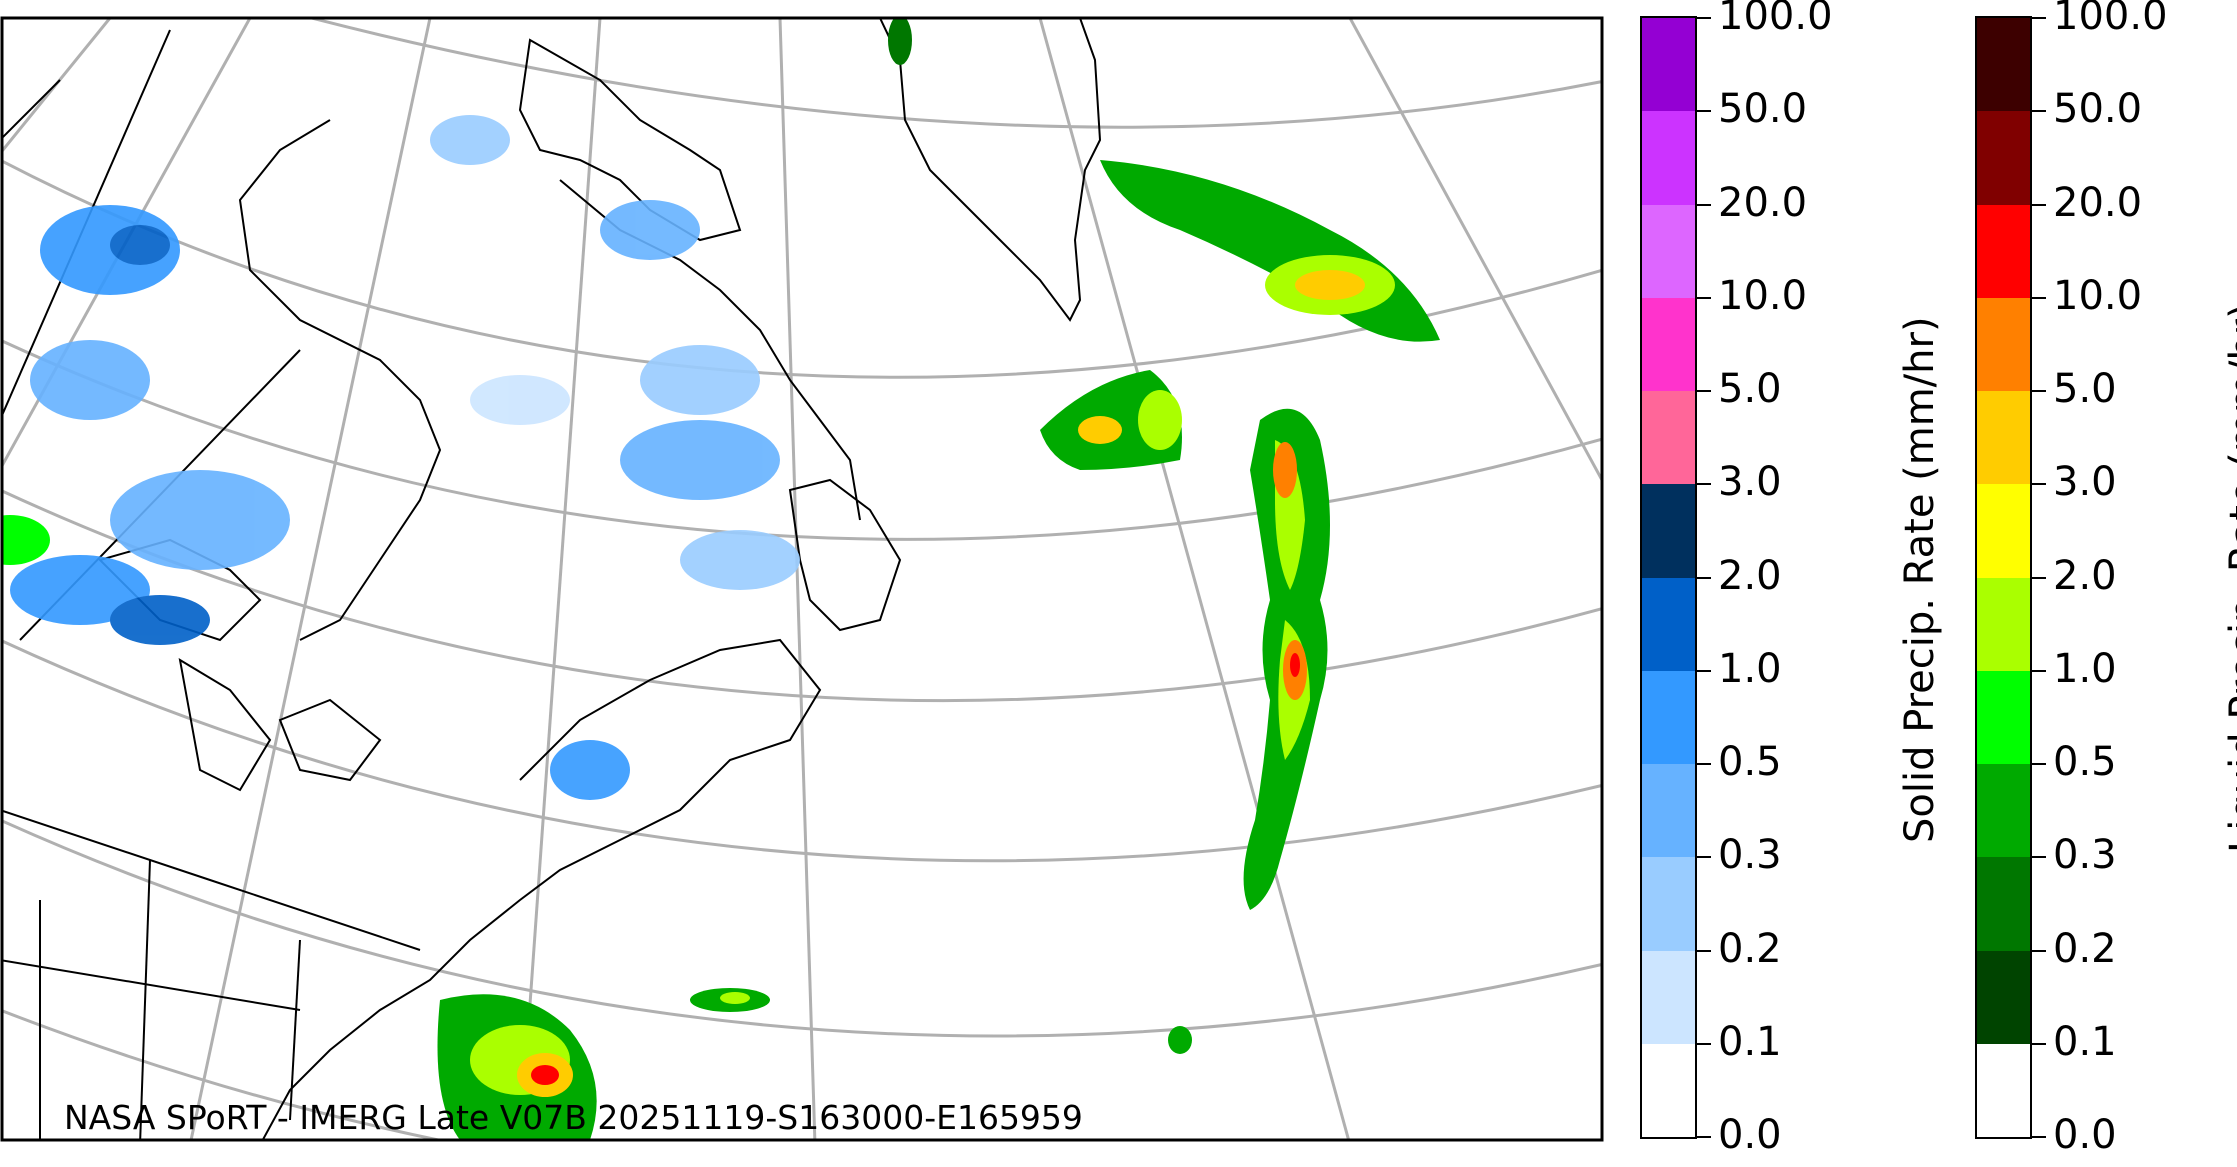 The image size is (2237, 1167). I want to click on liquid-tick-label: 2.0, so click(2085, 575).